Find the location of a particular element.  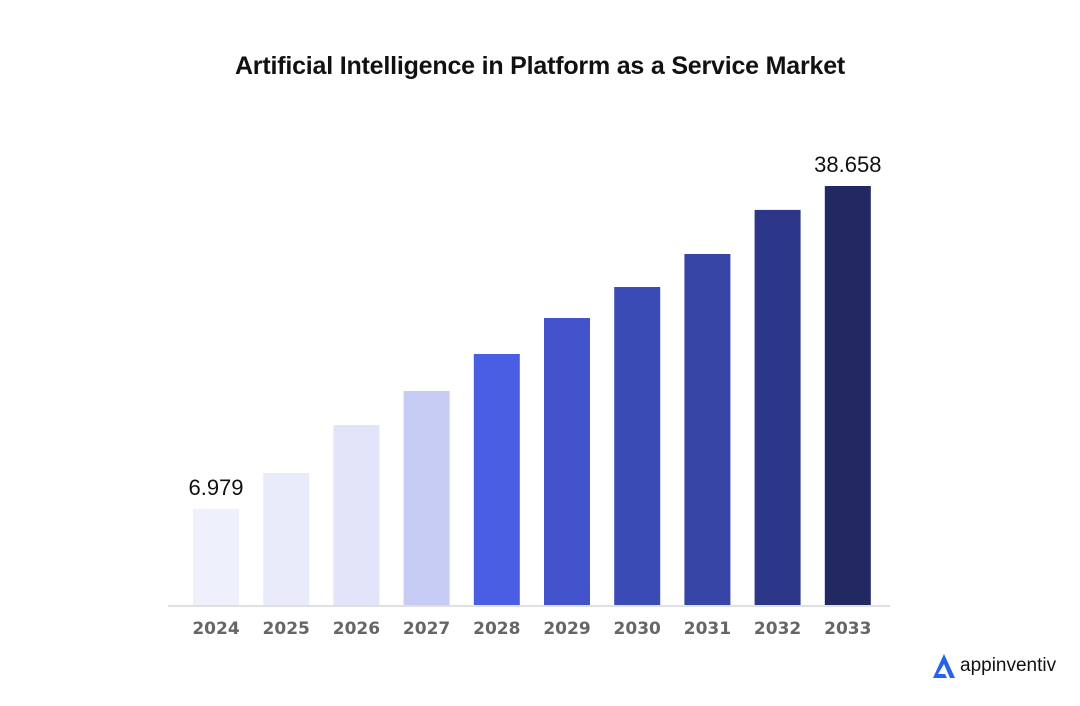

data-label-2024: 6.979 is located at coordinates (215, 487).